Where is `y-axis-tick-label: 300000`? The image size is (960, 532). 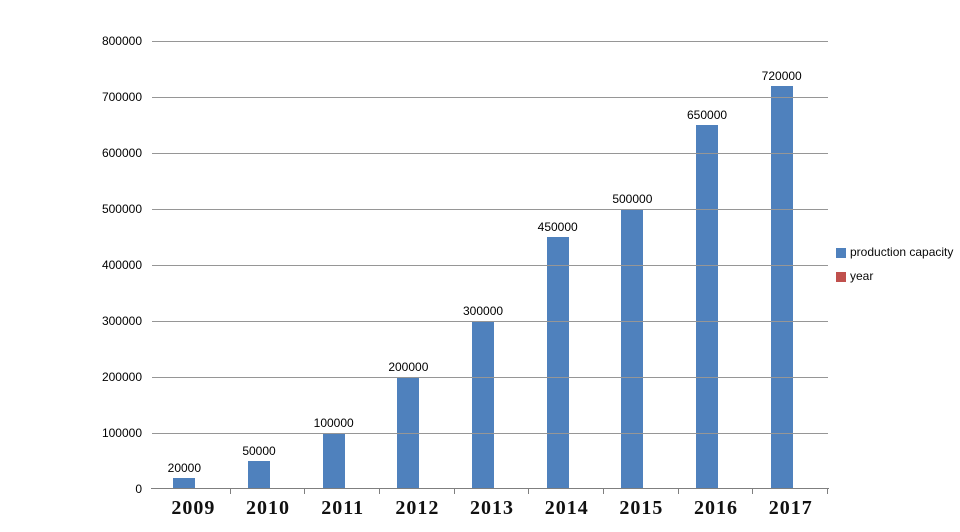
y-axis-tick-label: 300000 is located at coordinates (121, 321).